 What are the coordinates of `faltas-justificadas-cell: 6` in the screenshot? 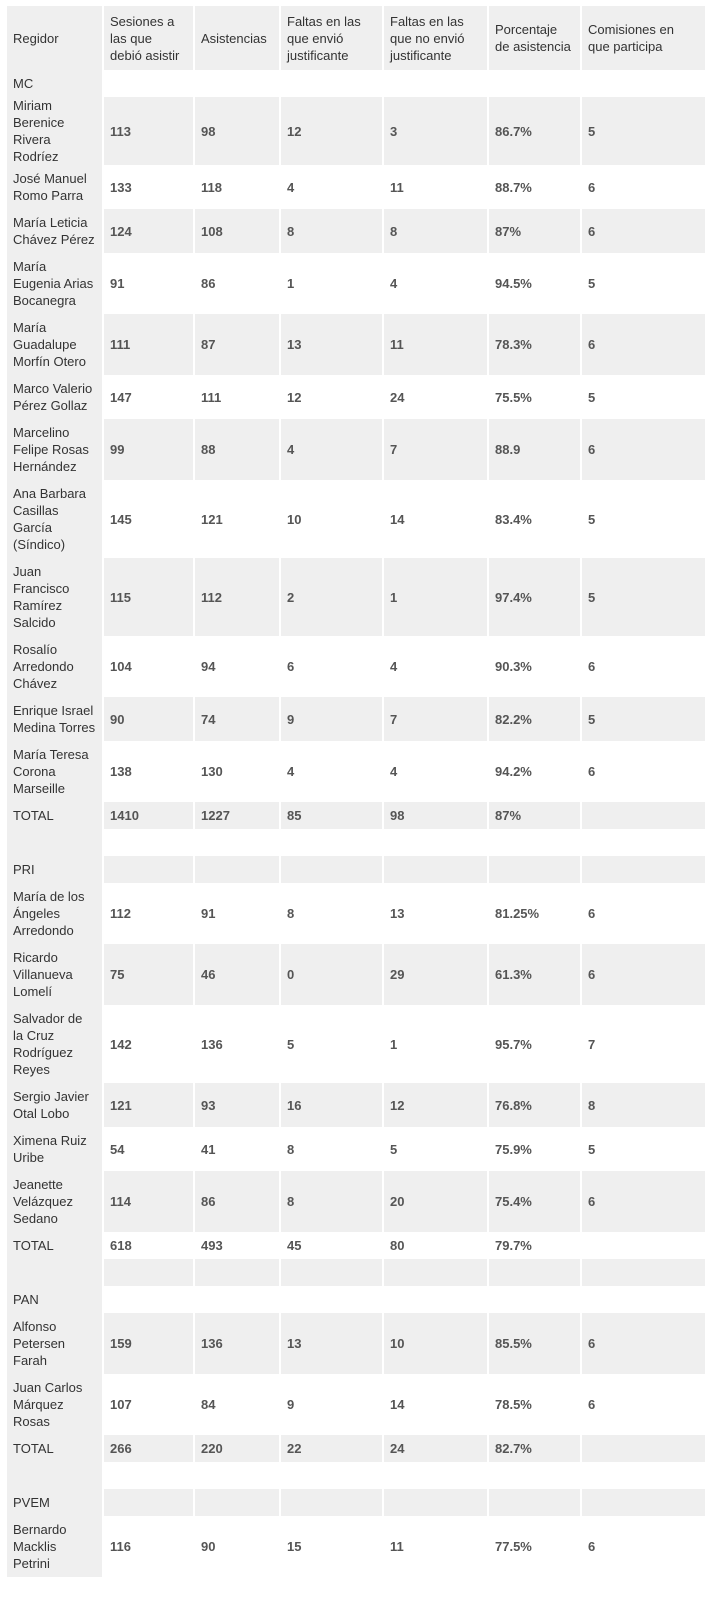 It's located at (332, 666).